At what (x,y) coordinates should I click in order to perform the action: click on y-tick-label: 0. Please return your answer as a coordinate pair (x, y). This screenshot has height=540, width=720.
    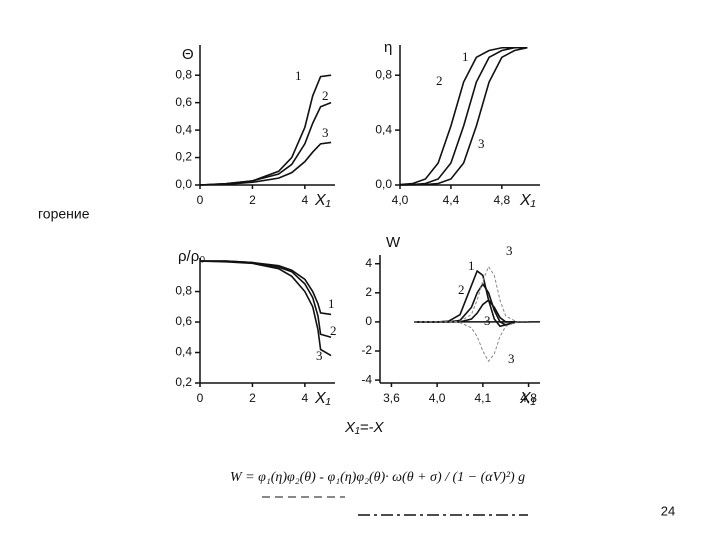
    Looking at the image, I should click on (368, 321).